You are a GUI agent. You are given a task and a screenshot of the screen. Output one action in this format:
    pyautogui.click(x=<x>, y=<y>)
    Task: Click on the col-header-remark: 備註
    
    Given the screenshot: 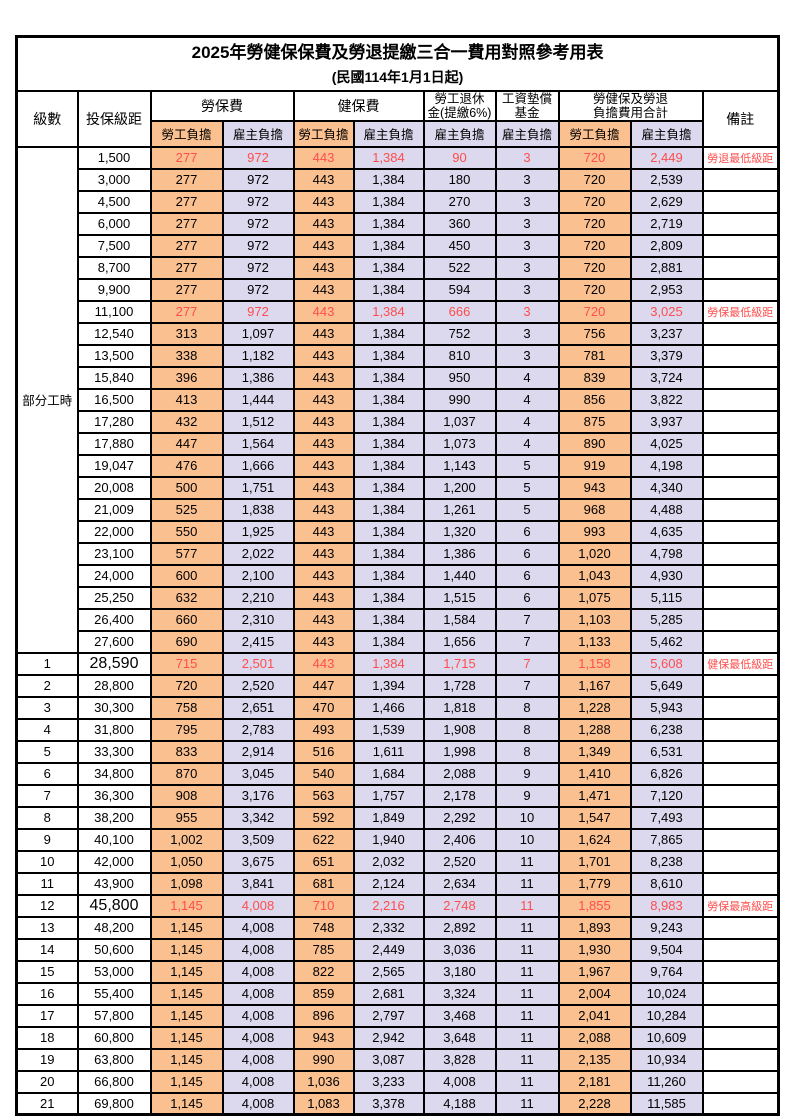 What is the action you would take?
    pyautogui.click(x=740, y=118)
    